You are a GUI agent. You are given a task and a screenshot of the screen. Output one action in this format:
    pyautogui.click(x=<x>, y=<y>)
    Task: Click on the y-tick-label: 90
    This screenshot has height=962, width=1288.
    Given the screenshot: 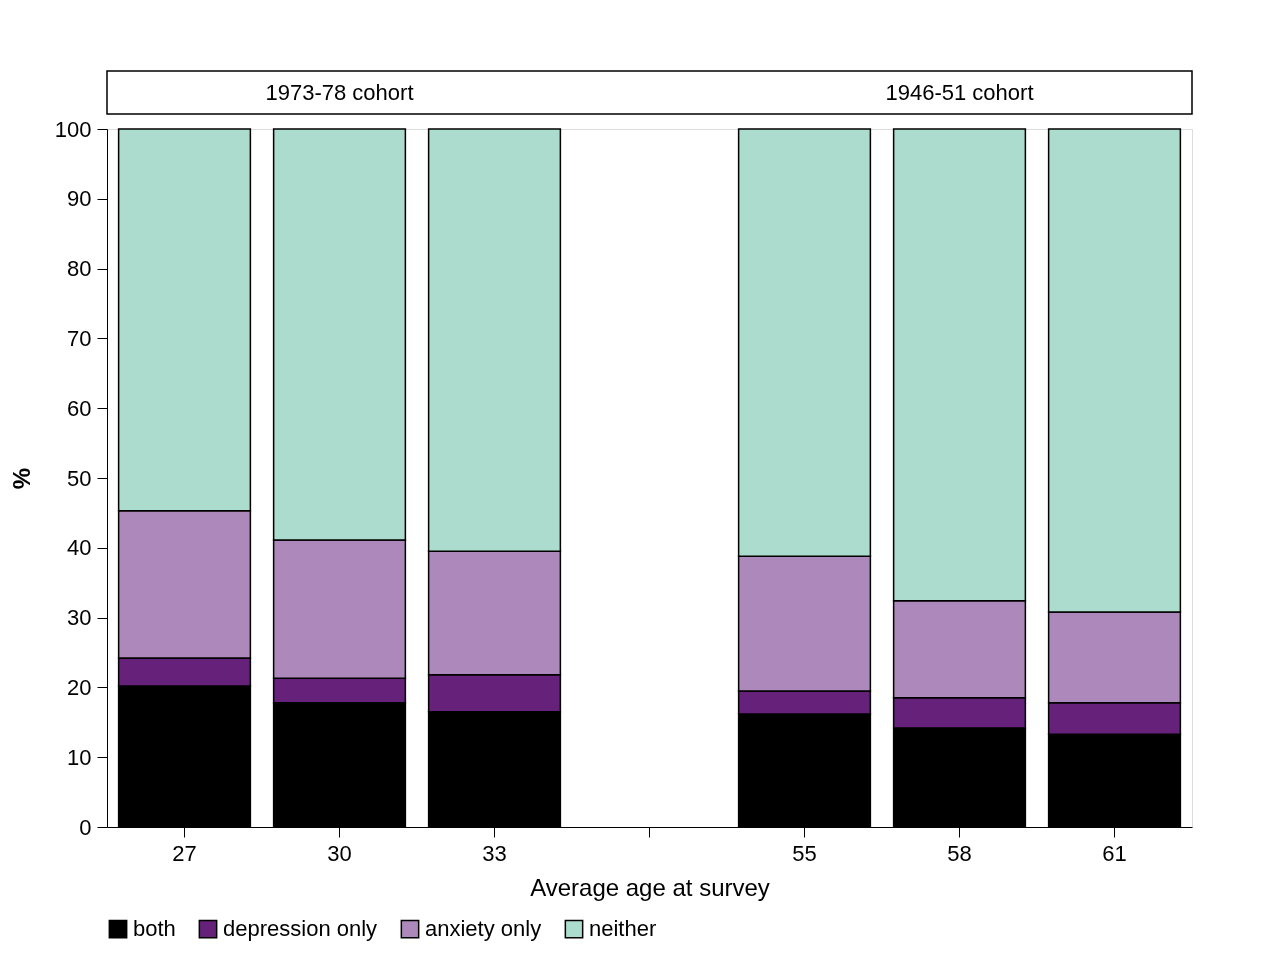 What is the action you would take?
    pyautogui.click(x=79, y=199)
    